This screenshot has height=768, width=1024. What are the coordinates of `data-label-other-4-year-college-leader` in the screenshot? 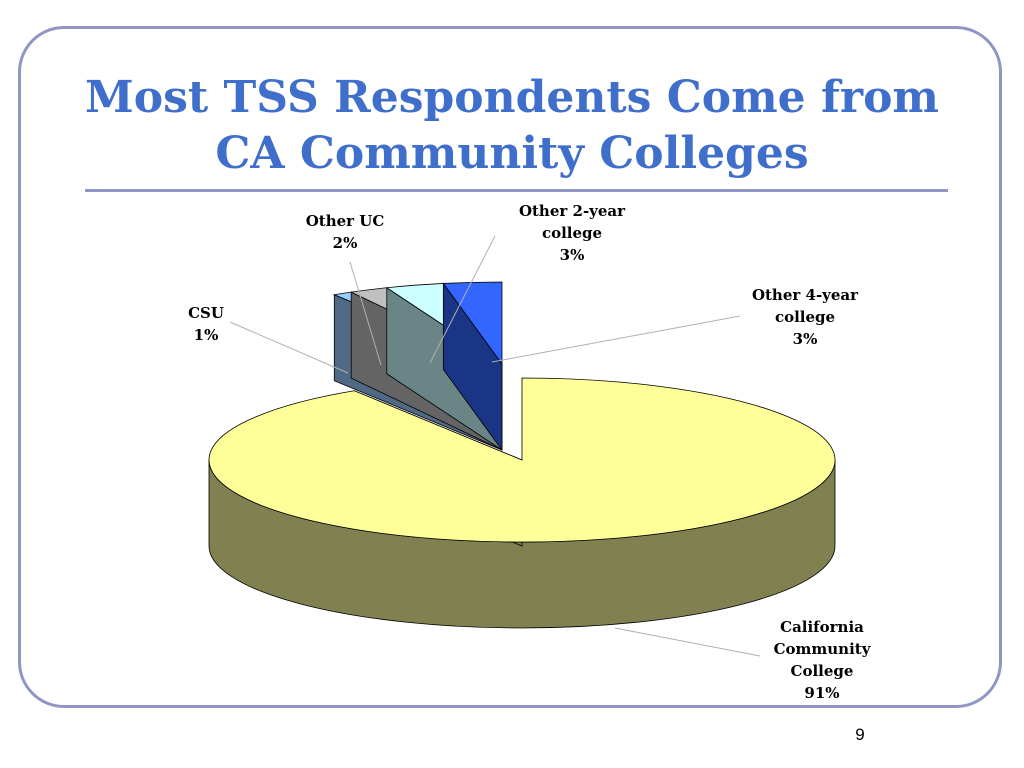 It's located at (616, 339).